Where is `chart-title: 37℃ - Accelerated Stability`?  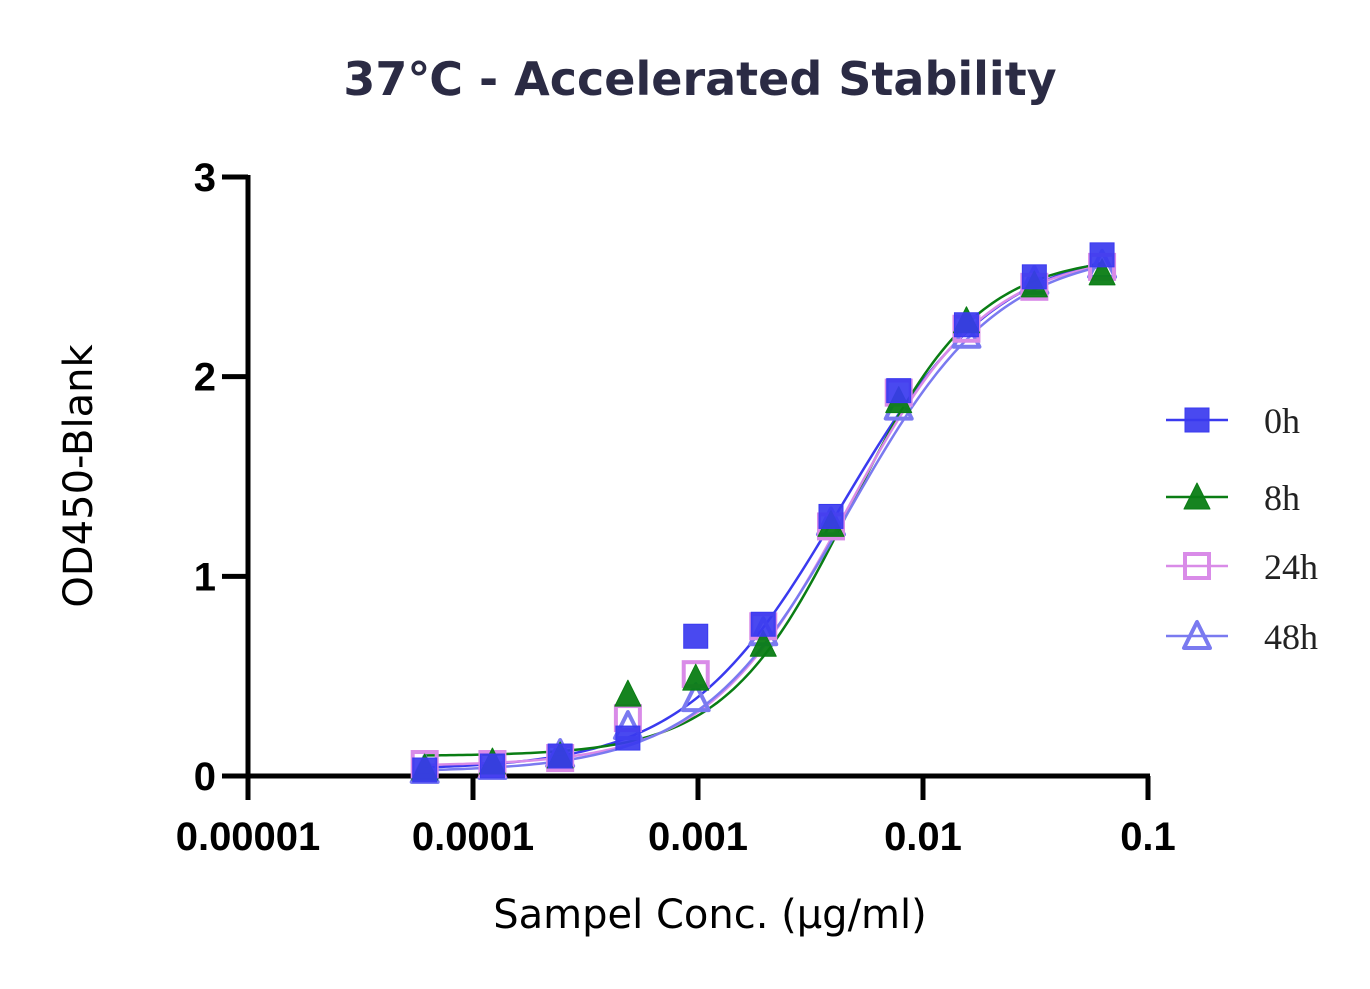 chart-title: 37℃ - Accelerated Stability is located at coordinates (699, 79).